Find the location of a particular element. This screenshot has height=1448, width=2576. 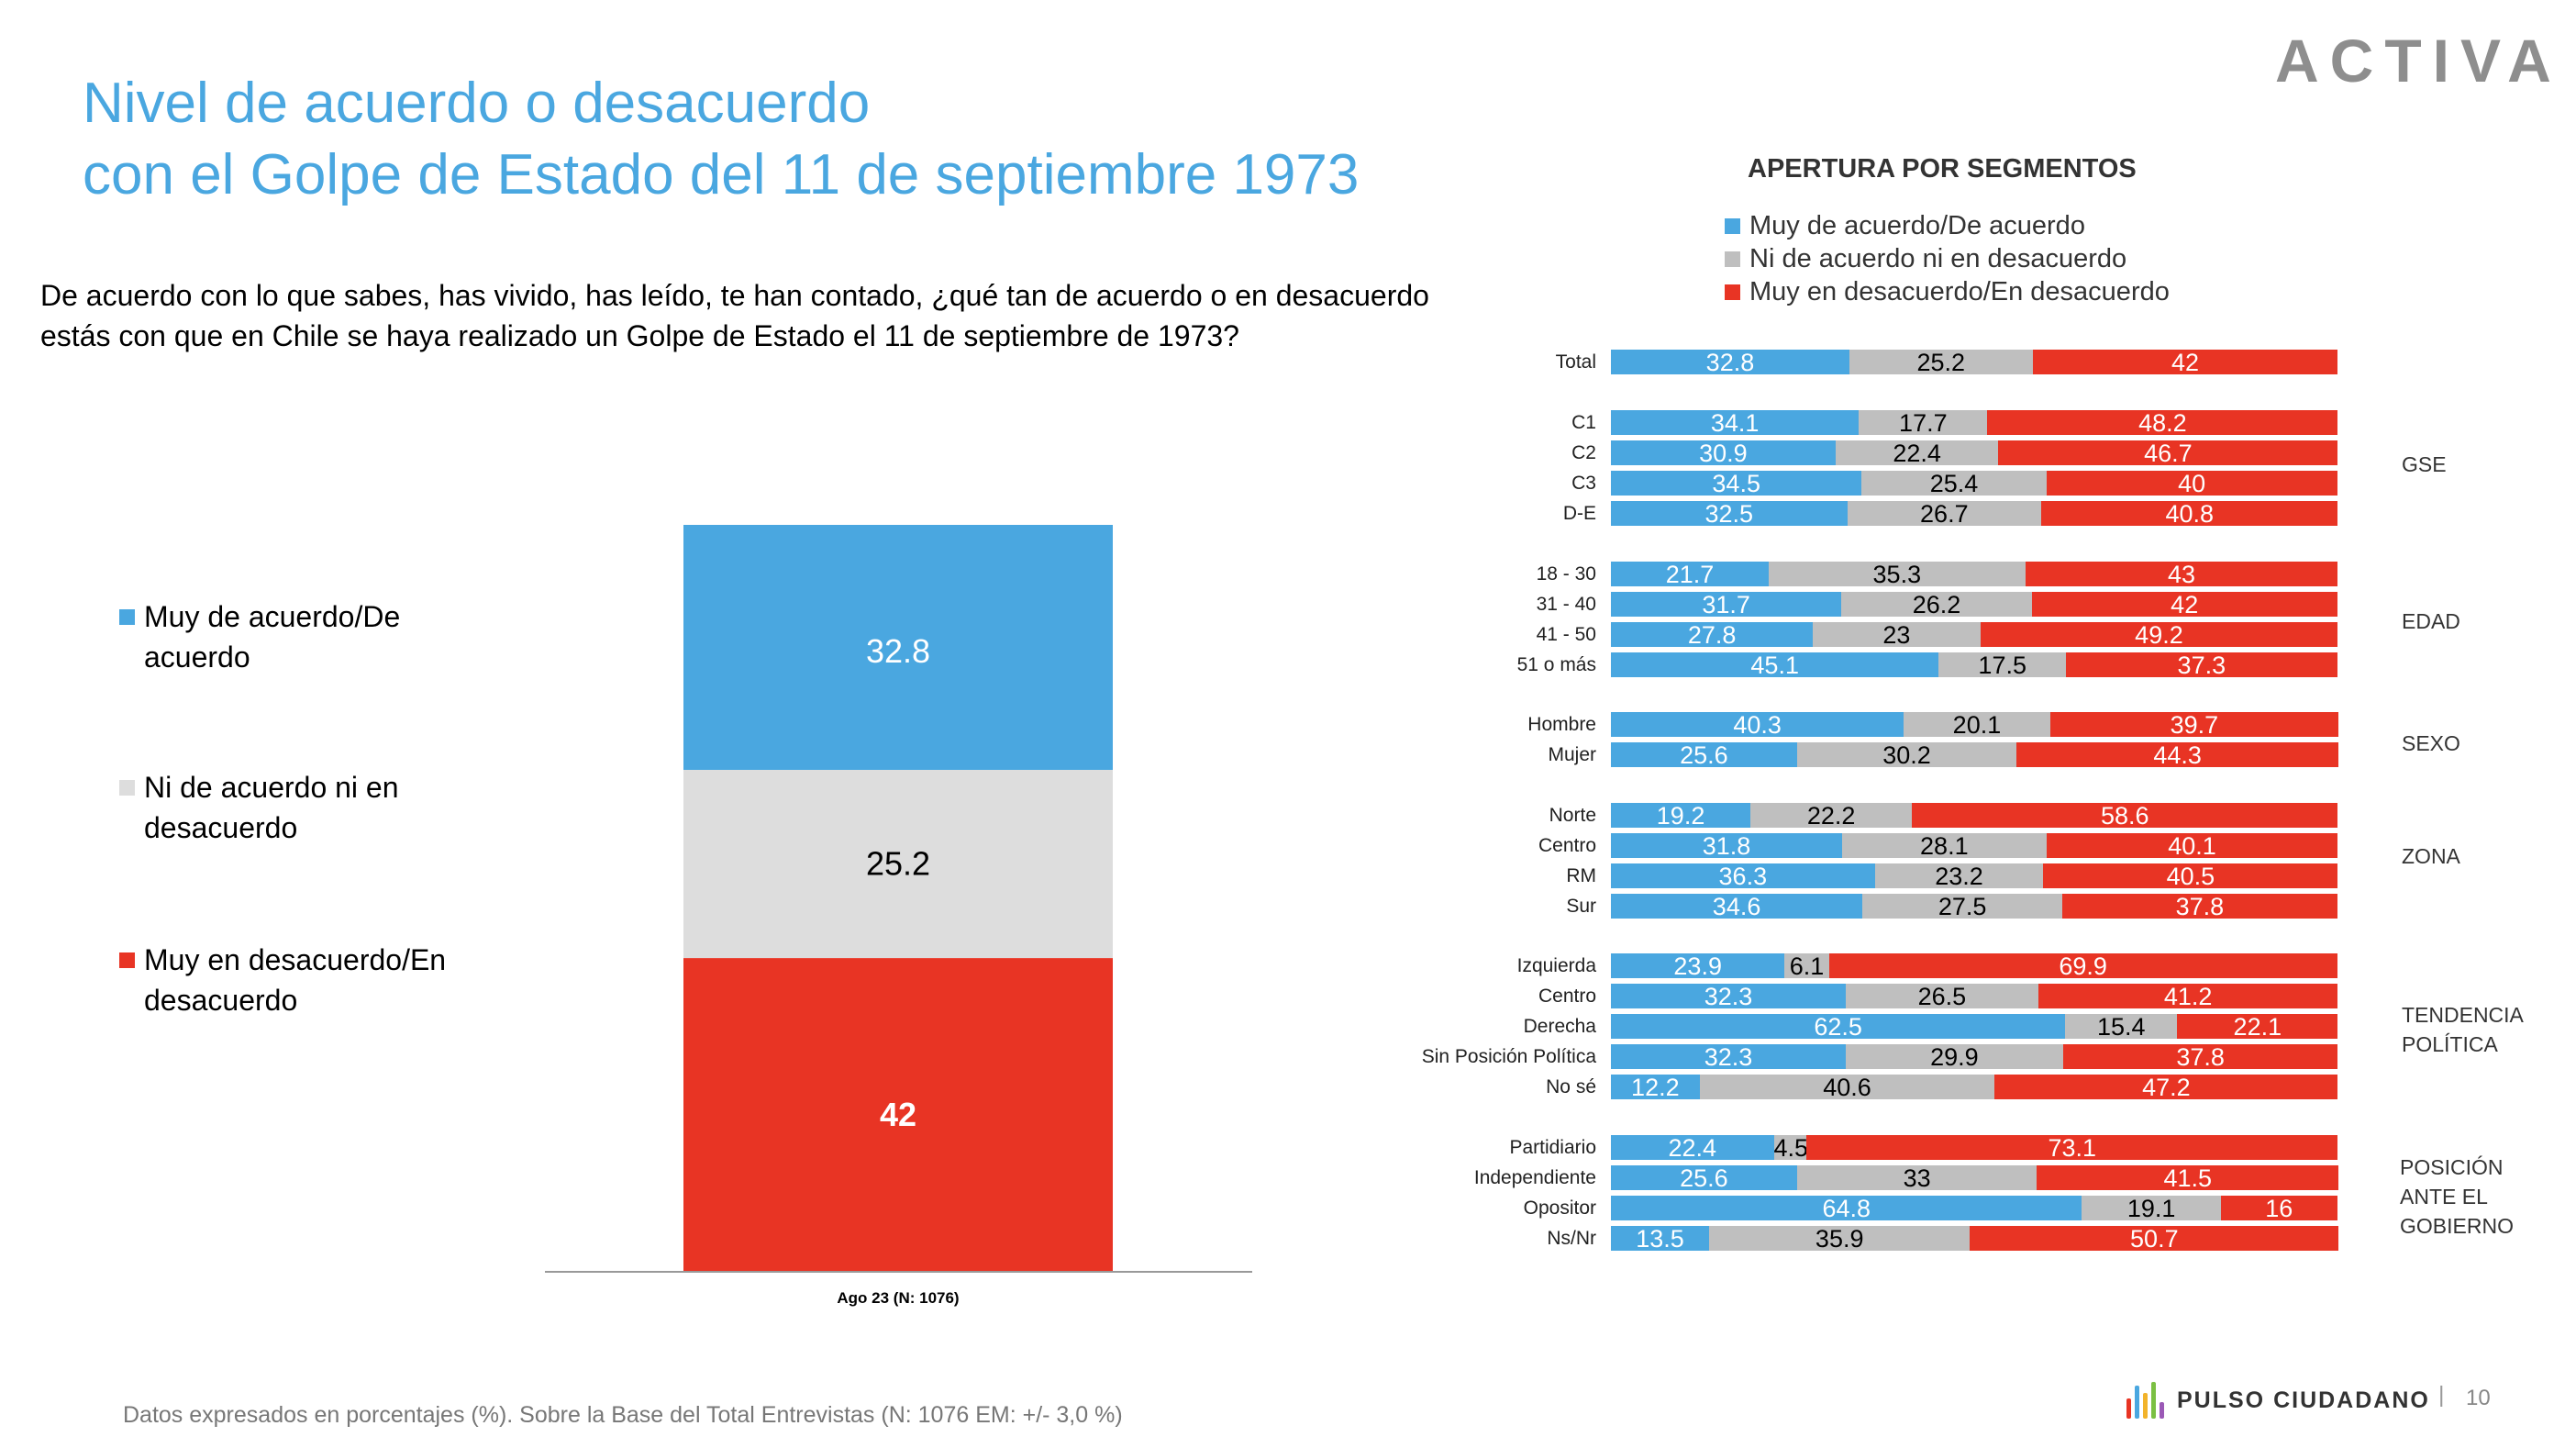

segment-bar-neutral: 33 is located at coordinates (1916, 1178).